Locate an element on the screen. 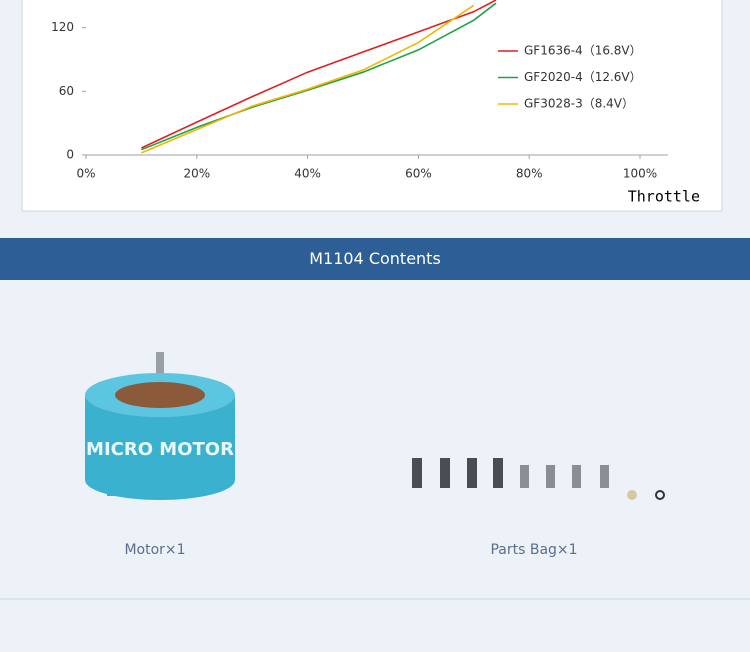 This screenshot has width=750, height=652. x-tick-label: 100% is located at coordinates (640, 174).